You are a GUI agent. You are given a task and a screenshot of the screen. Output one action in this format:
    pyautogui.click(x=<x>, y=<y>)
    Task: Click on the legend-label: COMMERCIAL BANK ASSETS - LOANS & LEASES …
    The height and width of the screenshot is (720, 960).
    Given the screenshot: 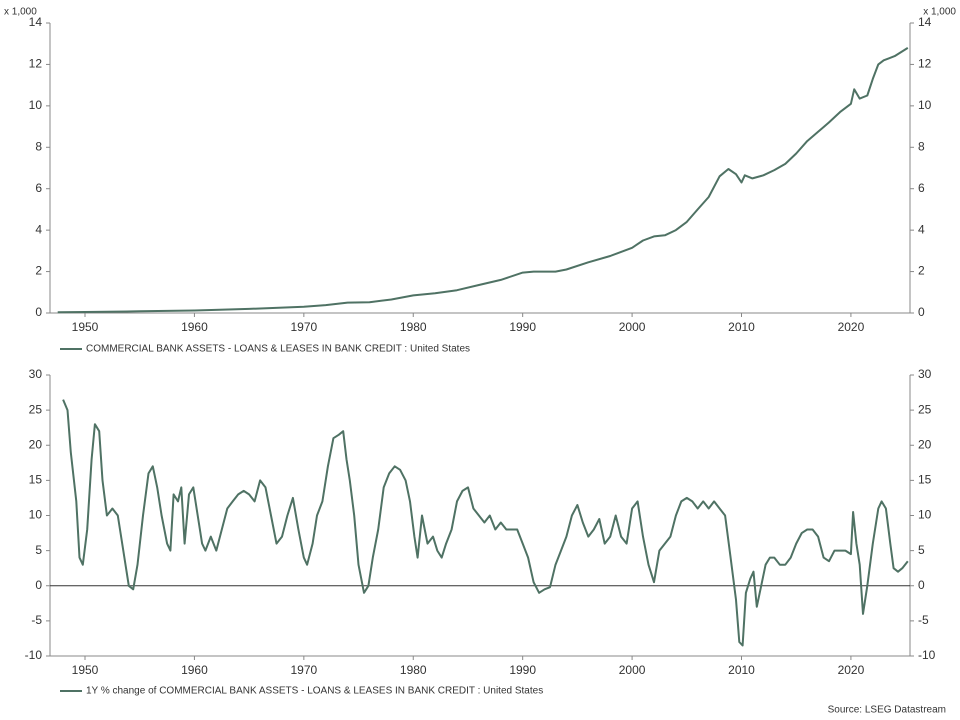 What is the action you would take?
    pyautogui.click(x=278, y=349)
    